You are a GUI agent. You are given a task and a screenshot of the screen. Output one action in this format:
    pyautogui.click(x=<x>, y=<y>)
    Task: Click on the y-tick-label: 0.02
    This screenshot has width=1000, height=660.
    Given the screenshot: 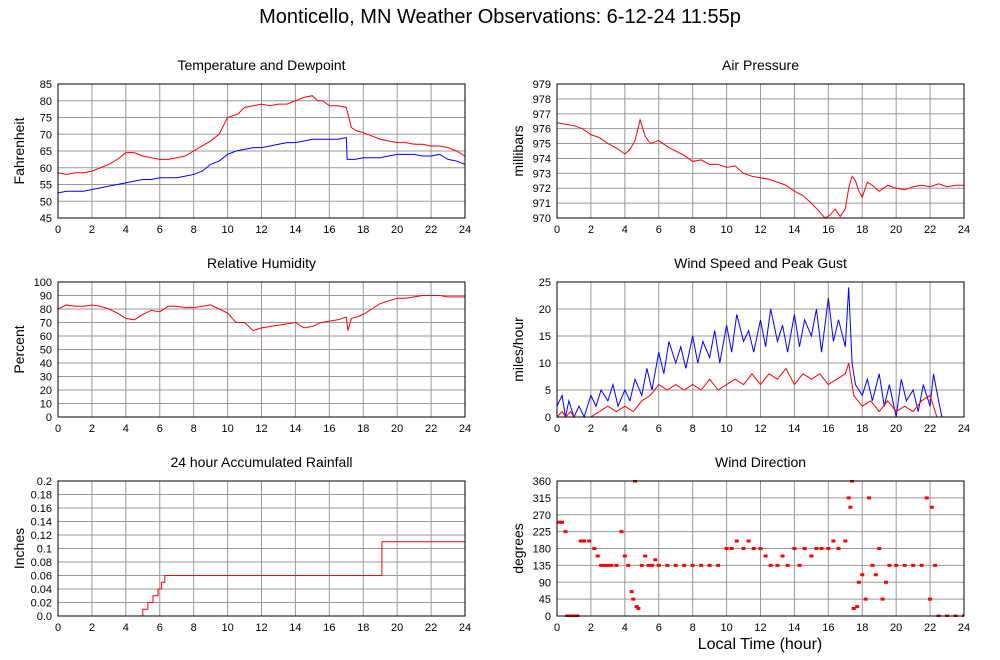 What is the action you would take?
    pyautogui.click(x=41, y=604)
    